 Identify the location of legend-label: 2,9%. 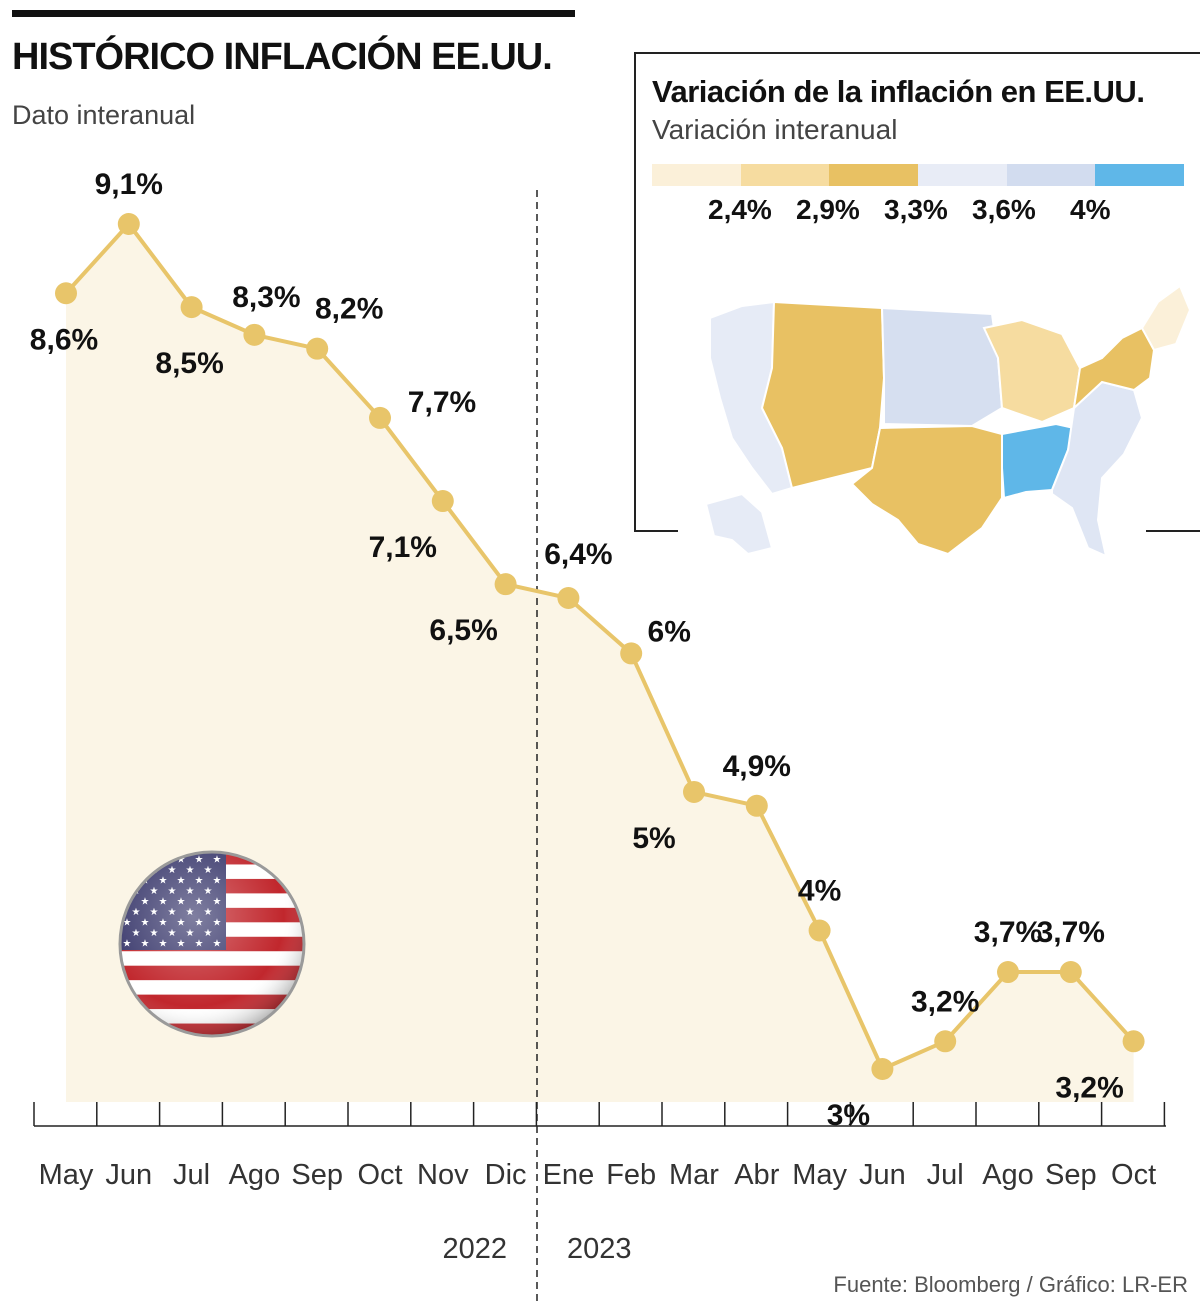
(828, 209).